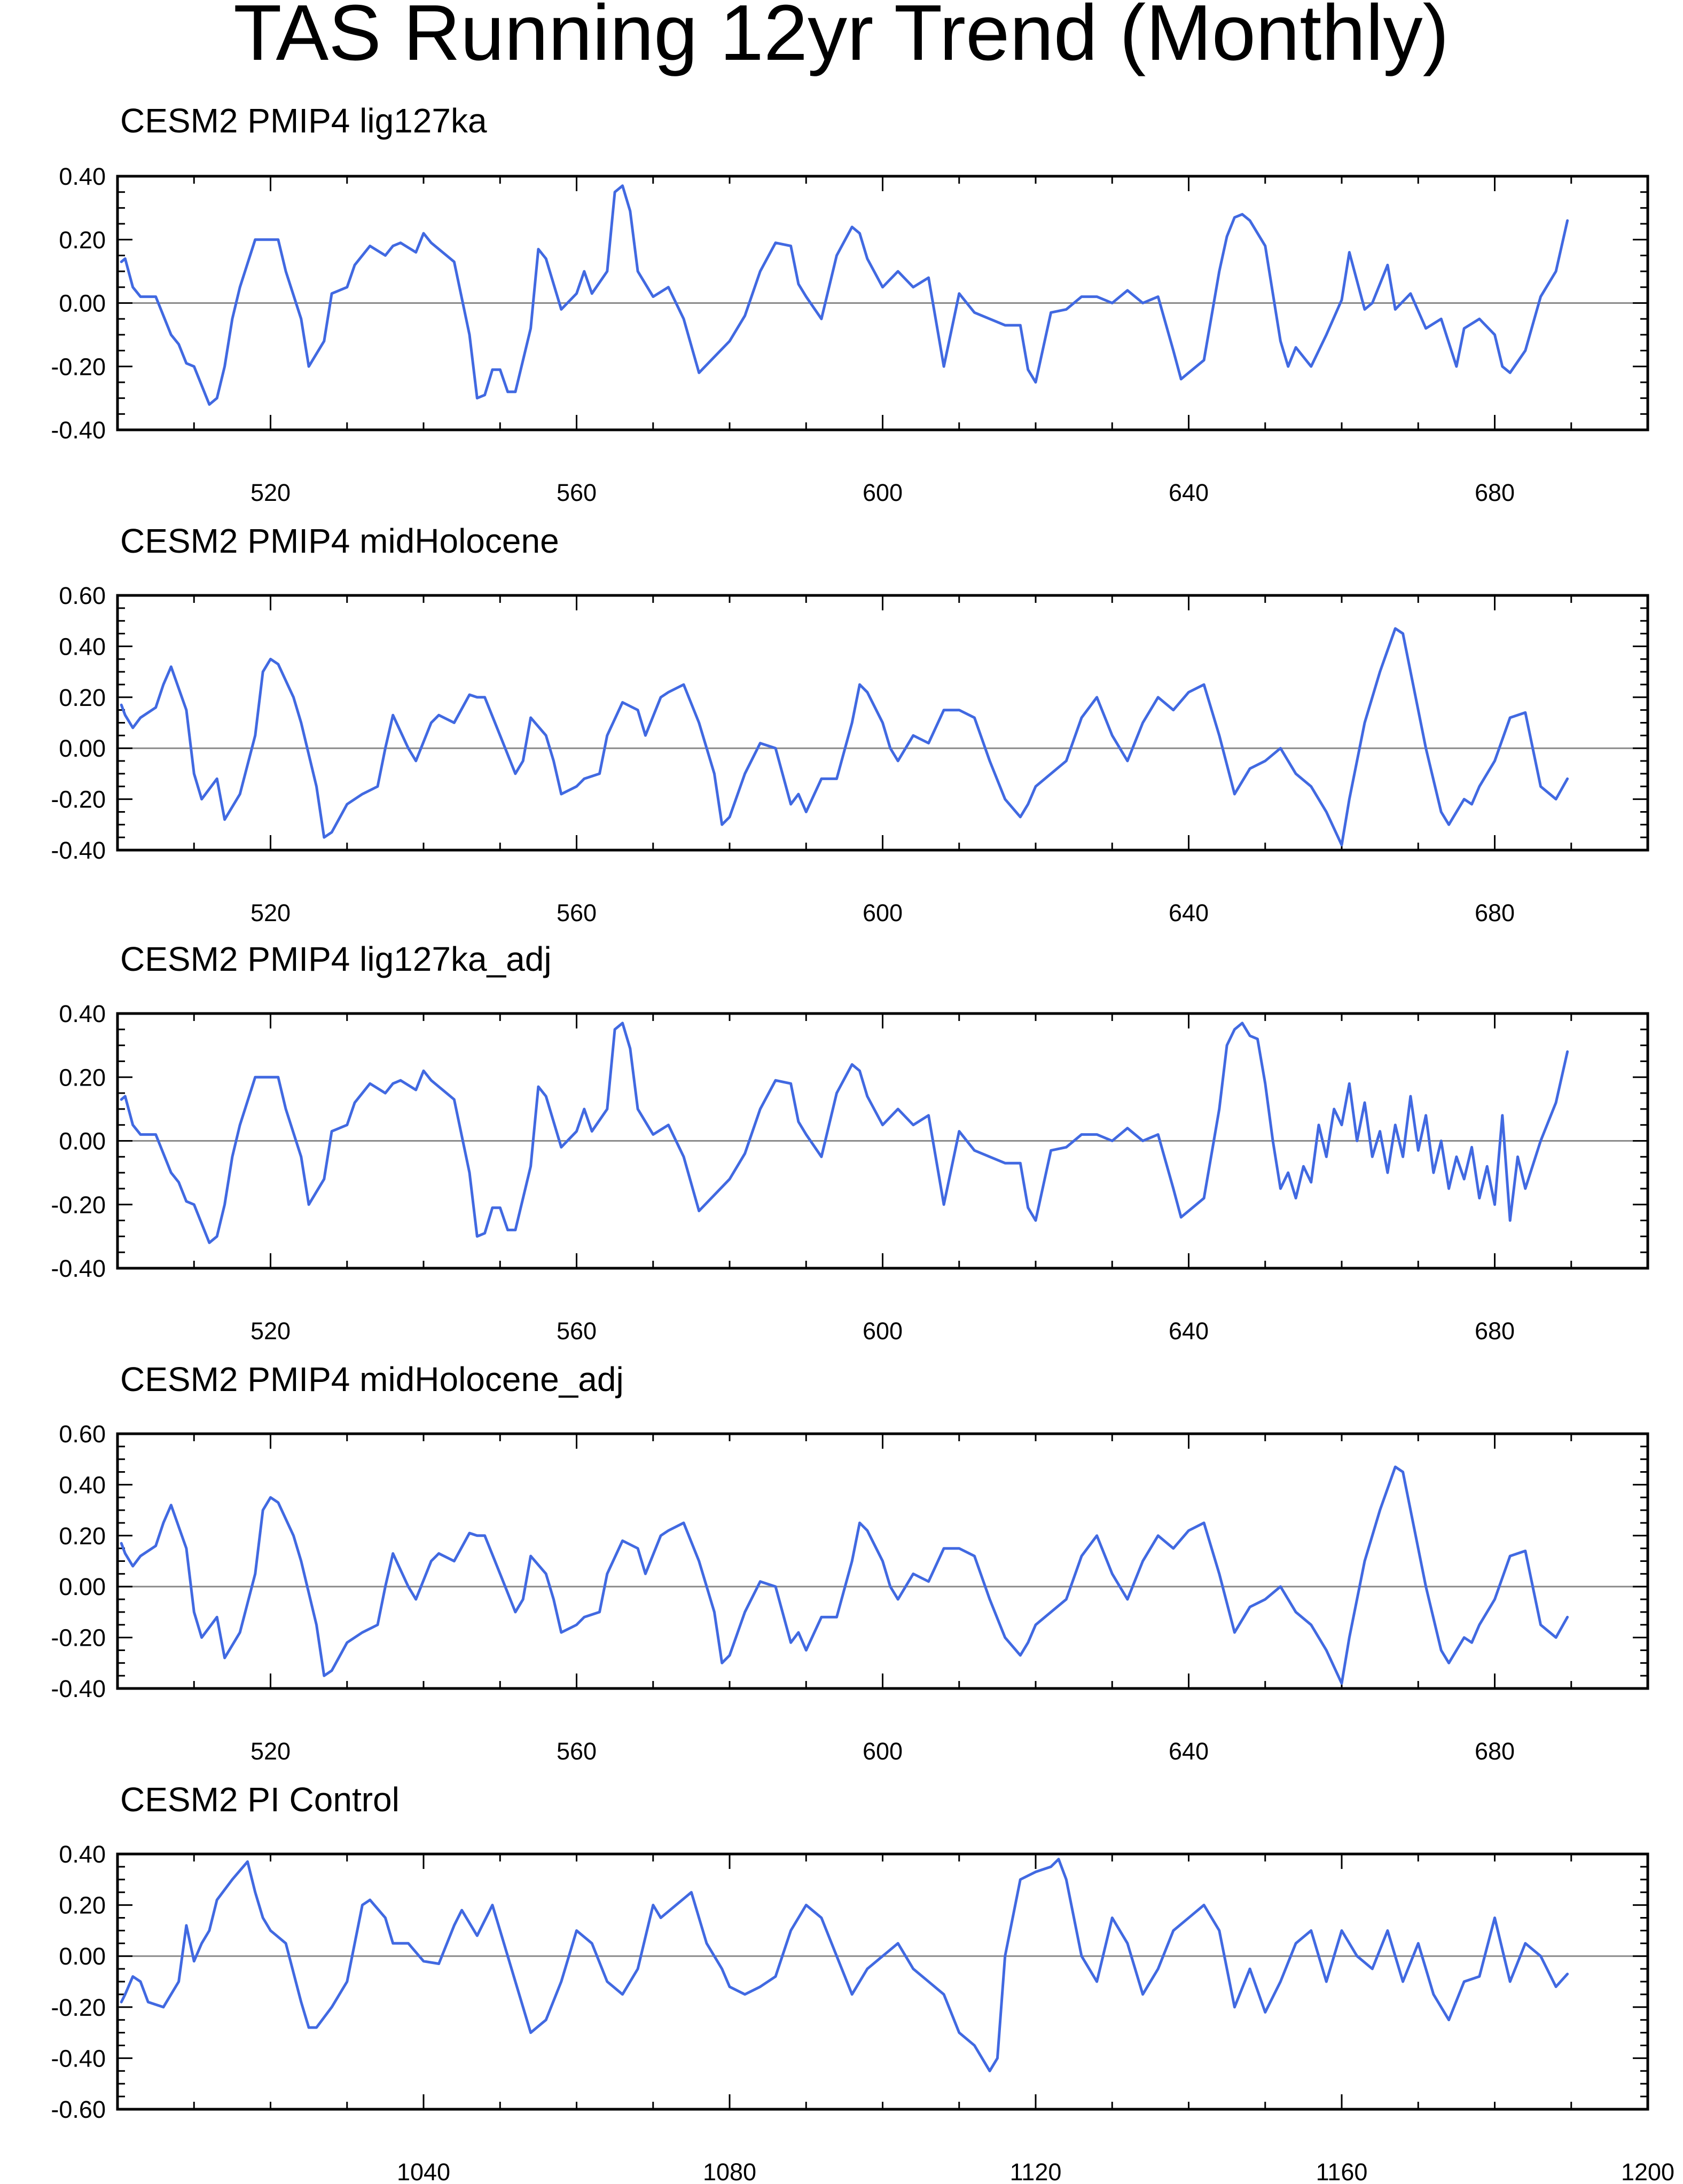 The image size is (1683, 2184). I want to click on series-line-lig127ka_adj, so click(844, 1133).